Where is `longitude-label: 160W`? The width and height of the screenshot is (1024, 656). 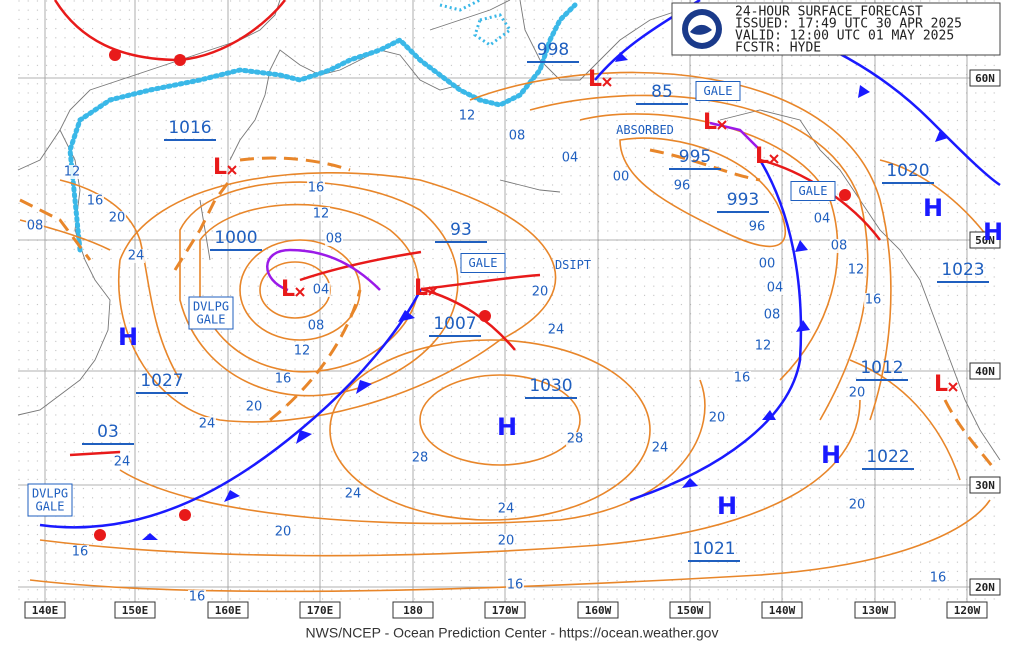
longitude-label: 160W is located at coordinates (598, 610).